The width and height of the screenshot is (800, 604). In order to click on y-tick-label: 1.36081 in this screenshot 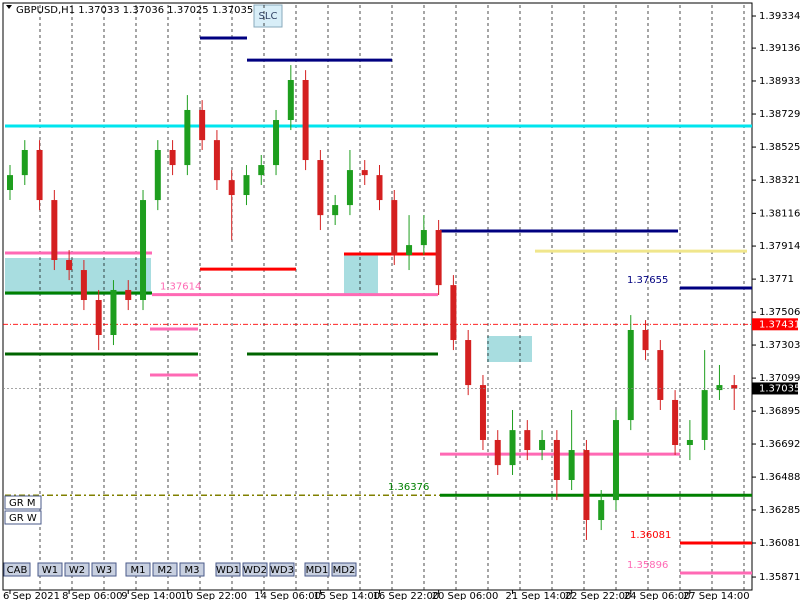, I will do `click(779, 543)`.